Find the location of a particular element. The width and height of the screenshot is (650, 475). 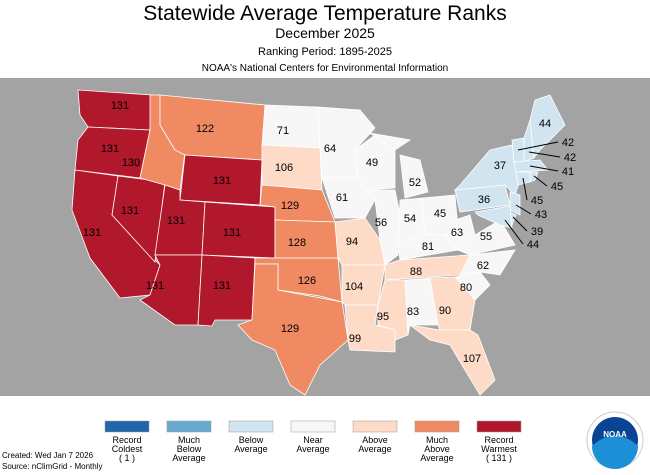

state-rank: 130 is located at coordinates (131, 163).